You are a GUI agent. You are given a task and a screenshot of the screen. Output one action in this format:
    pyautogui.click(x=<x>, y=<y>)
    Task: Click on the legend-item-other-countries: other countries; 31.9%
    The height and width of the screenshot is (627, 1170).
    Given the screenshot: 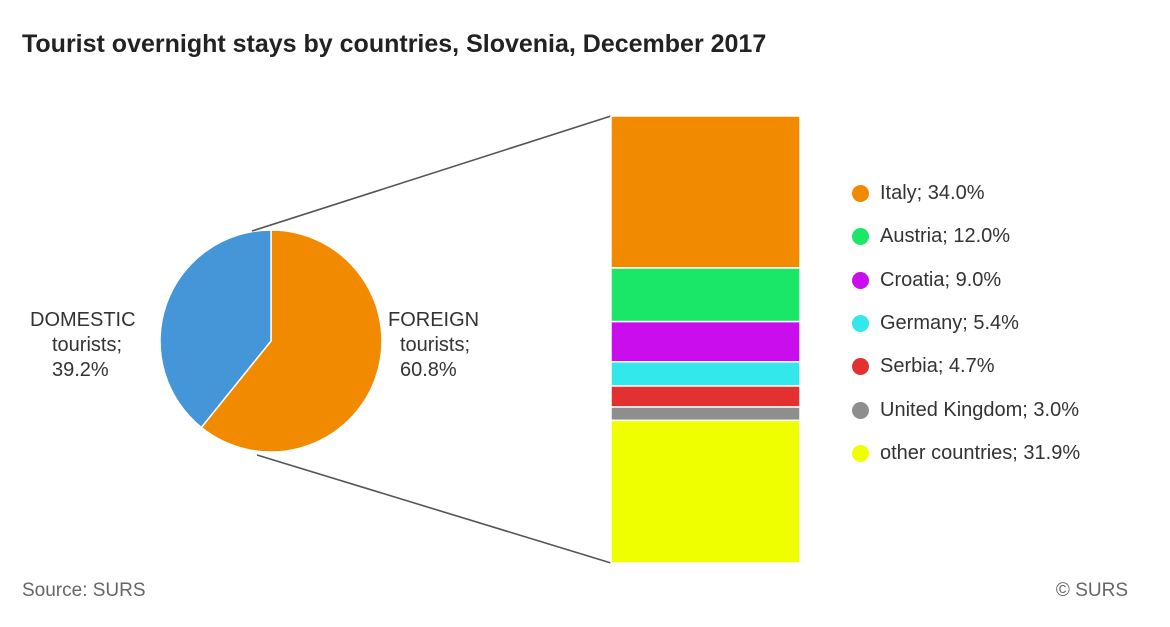 What is the action you would take?
    pyautogui.click(x=966, y=453)
    